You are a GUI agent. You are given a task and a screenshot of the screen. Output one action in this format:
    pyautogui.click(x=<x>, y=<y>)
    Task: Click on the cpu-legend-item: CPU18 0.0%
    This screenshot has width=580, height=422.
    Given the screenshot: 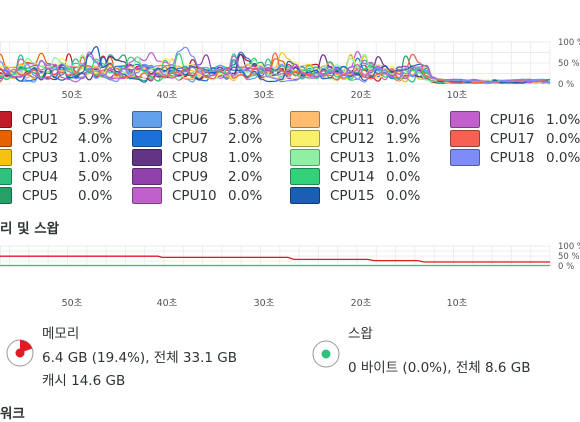 What is the action you would take?
    pyautogui.click(x=515, y=158)
    